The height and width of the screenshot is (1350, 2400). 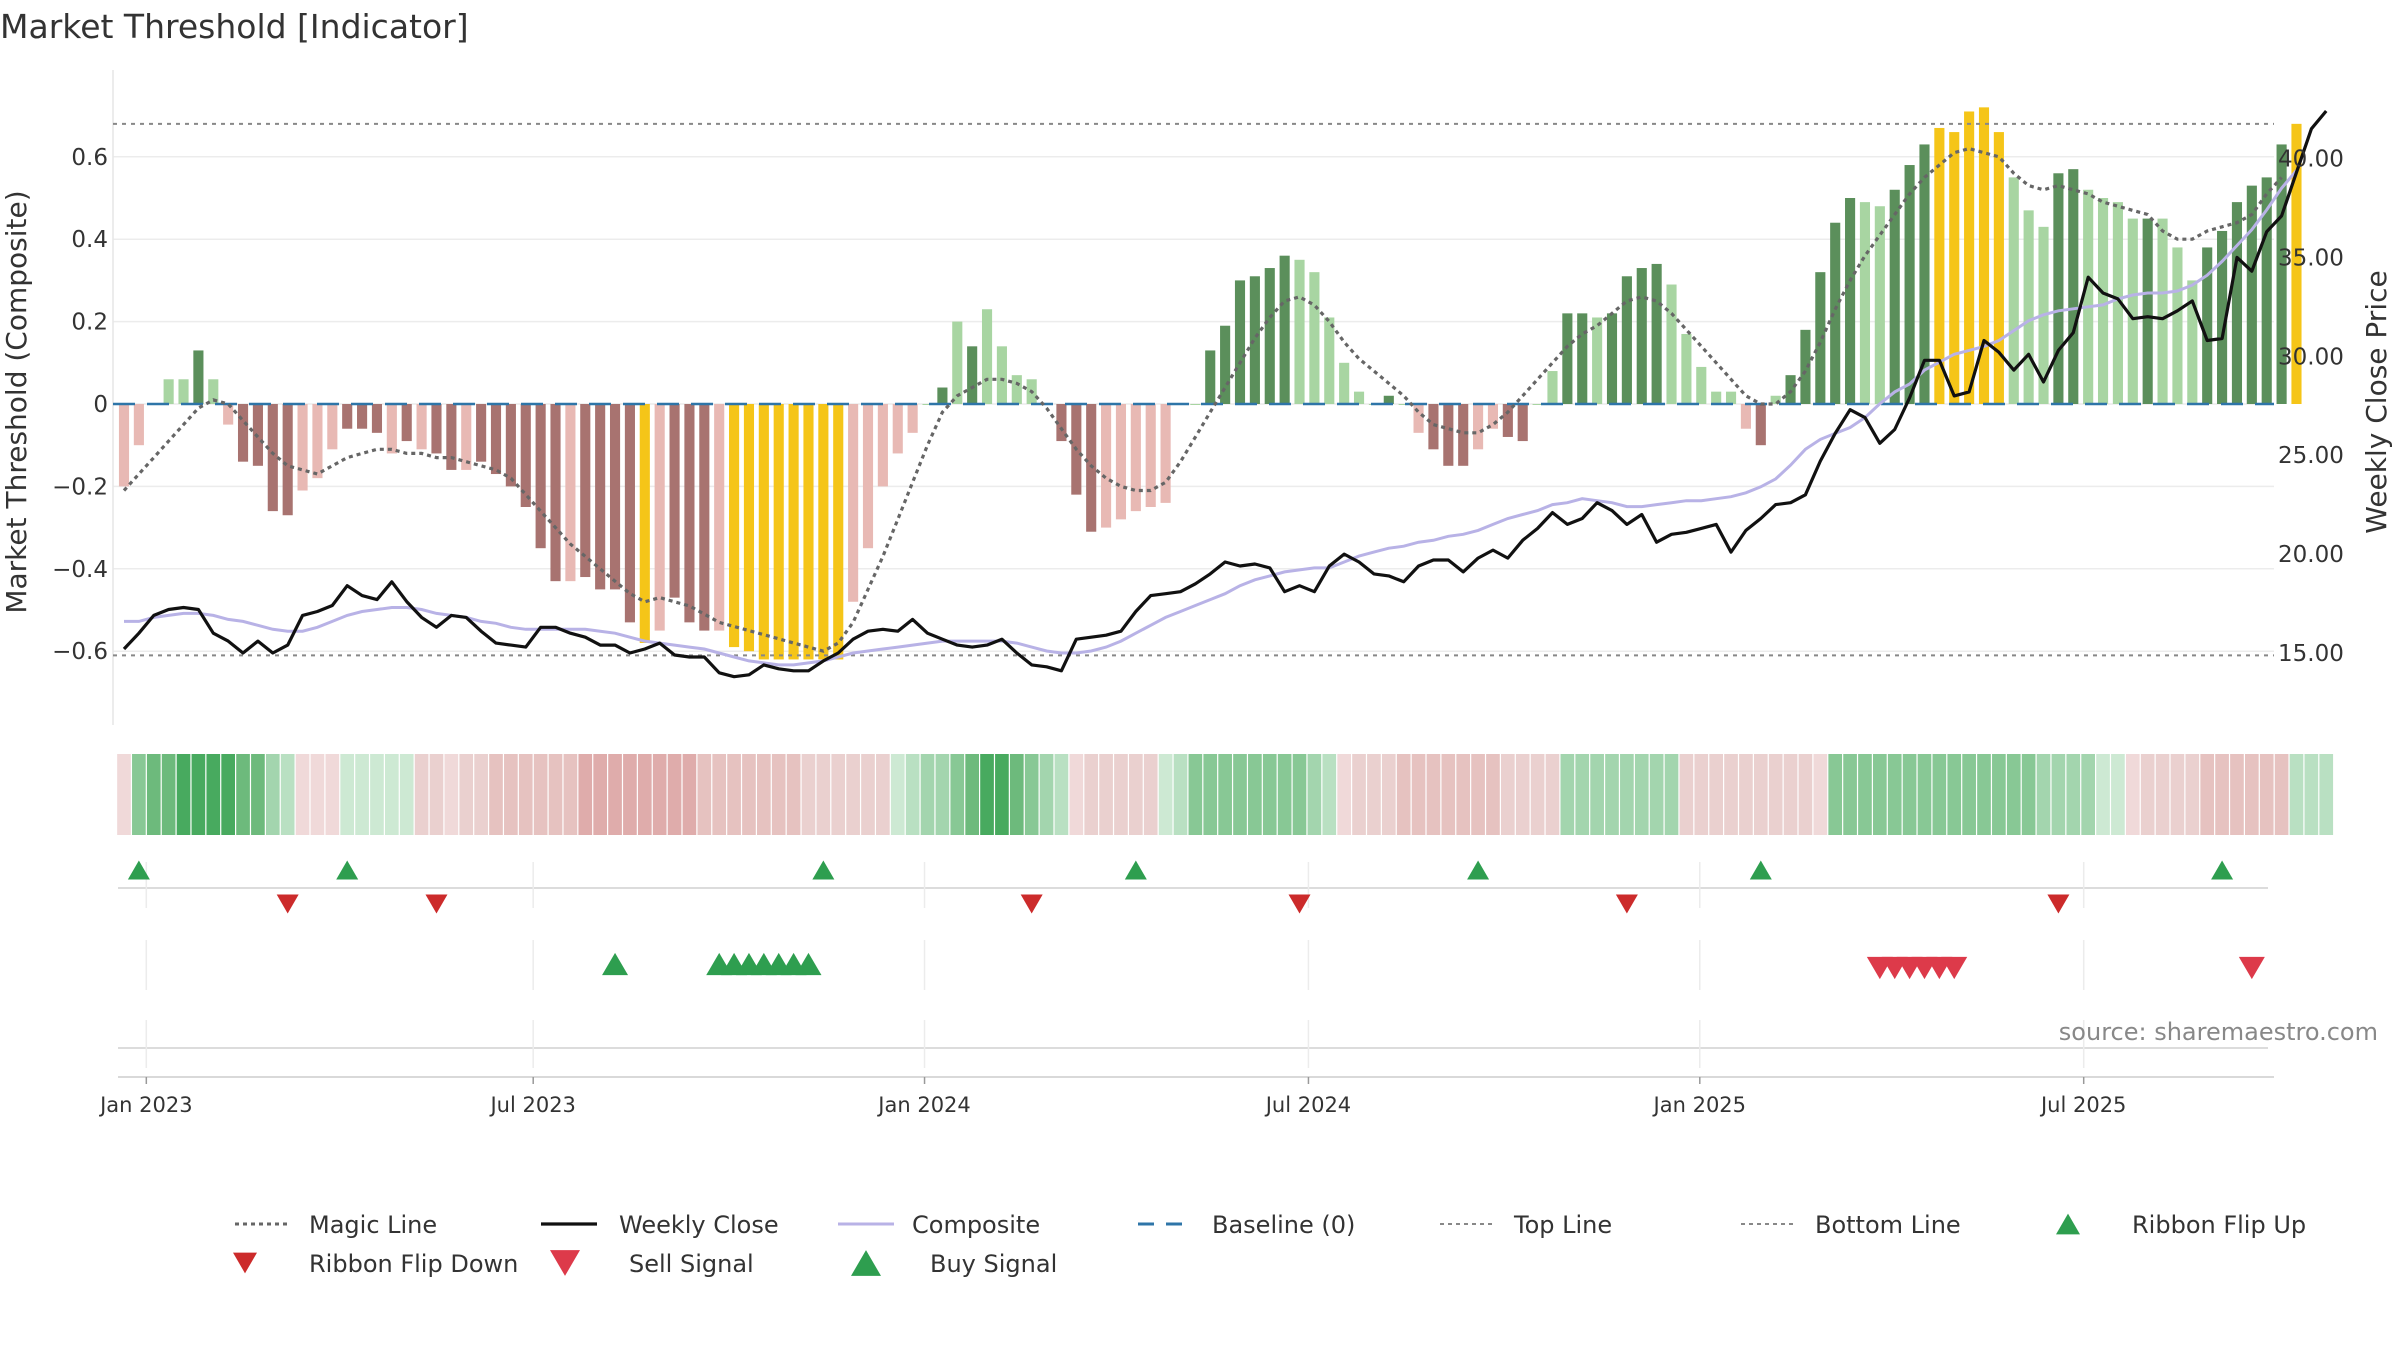 What do you see at coordinates (2311, 160) in the screenshot?
I see `y-tick-label-right: 40.00` at bounding box center [2311, 160].